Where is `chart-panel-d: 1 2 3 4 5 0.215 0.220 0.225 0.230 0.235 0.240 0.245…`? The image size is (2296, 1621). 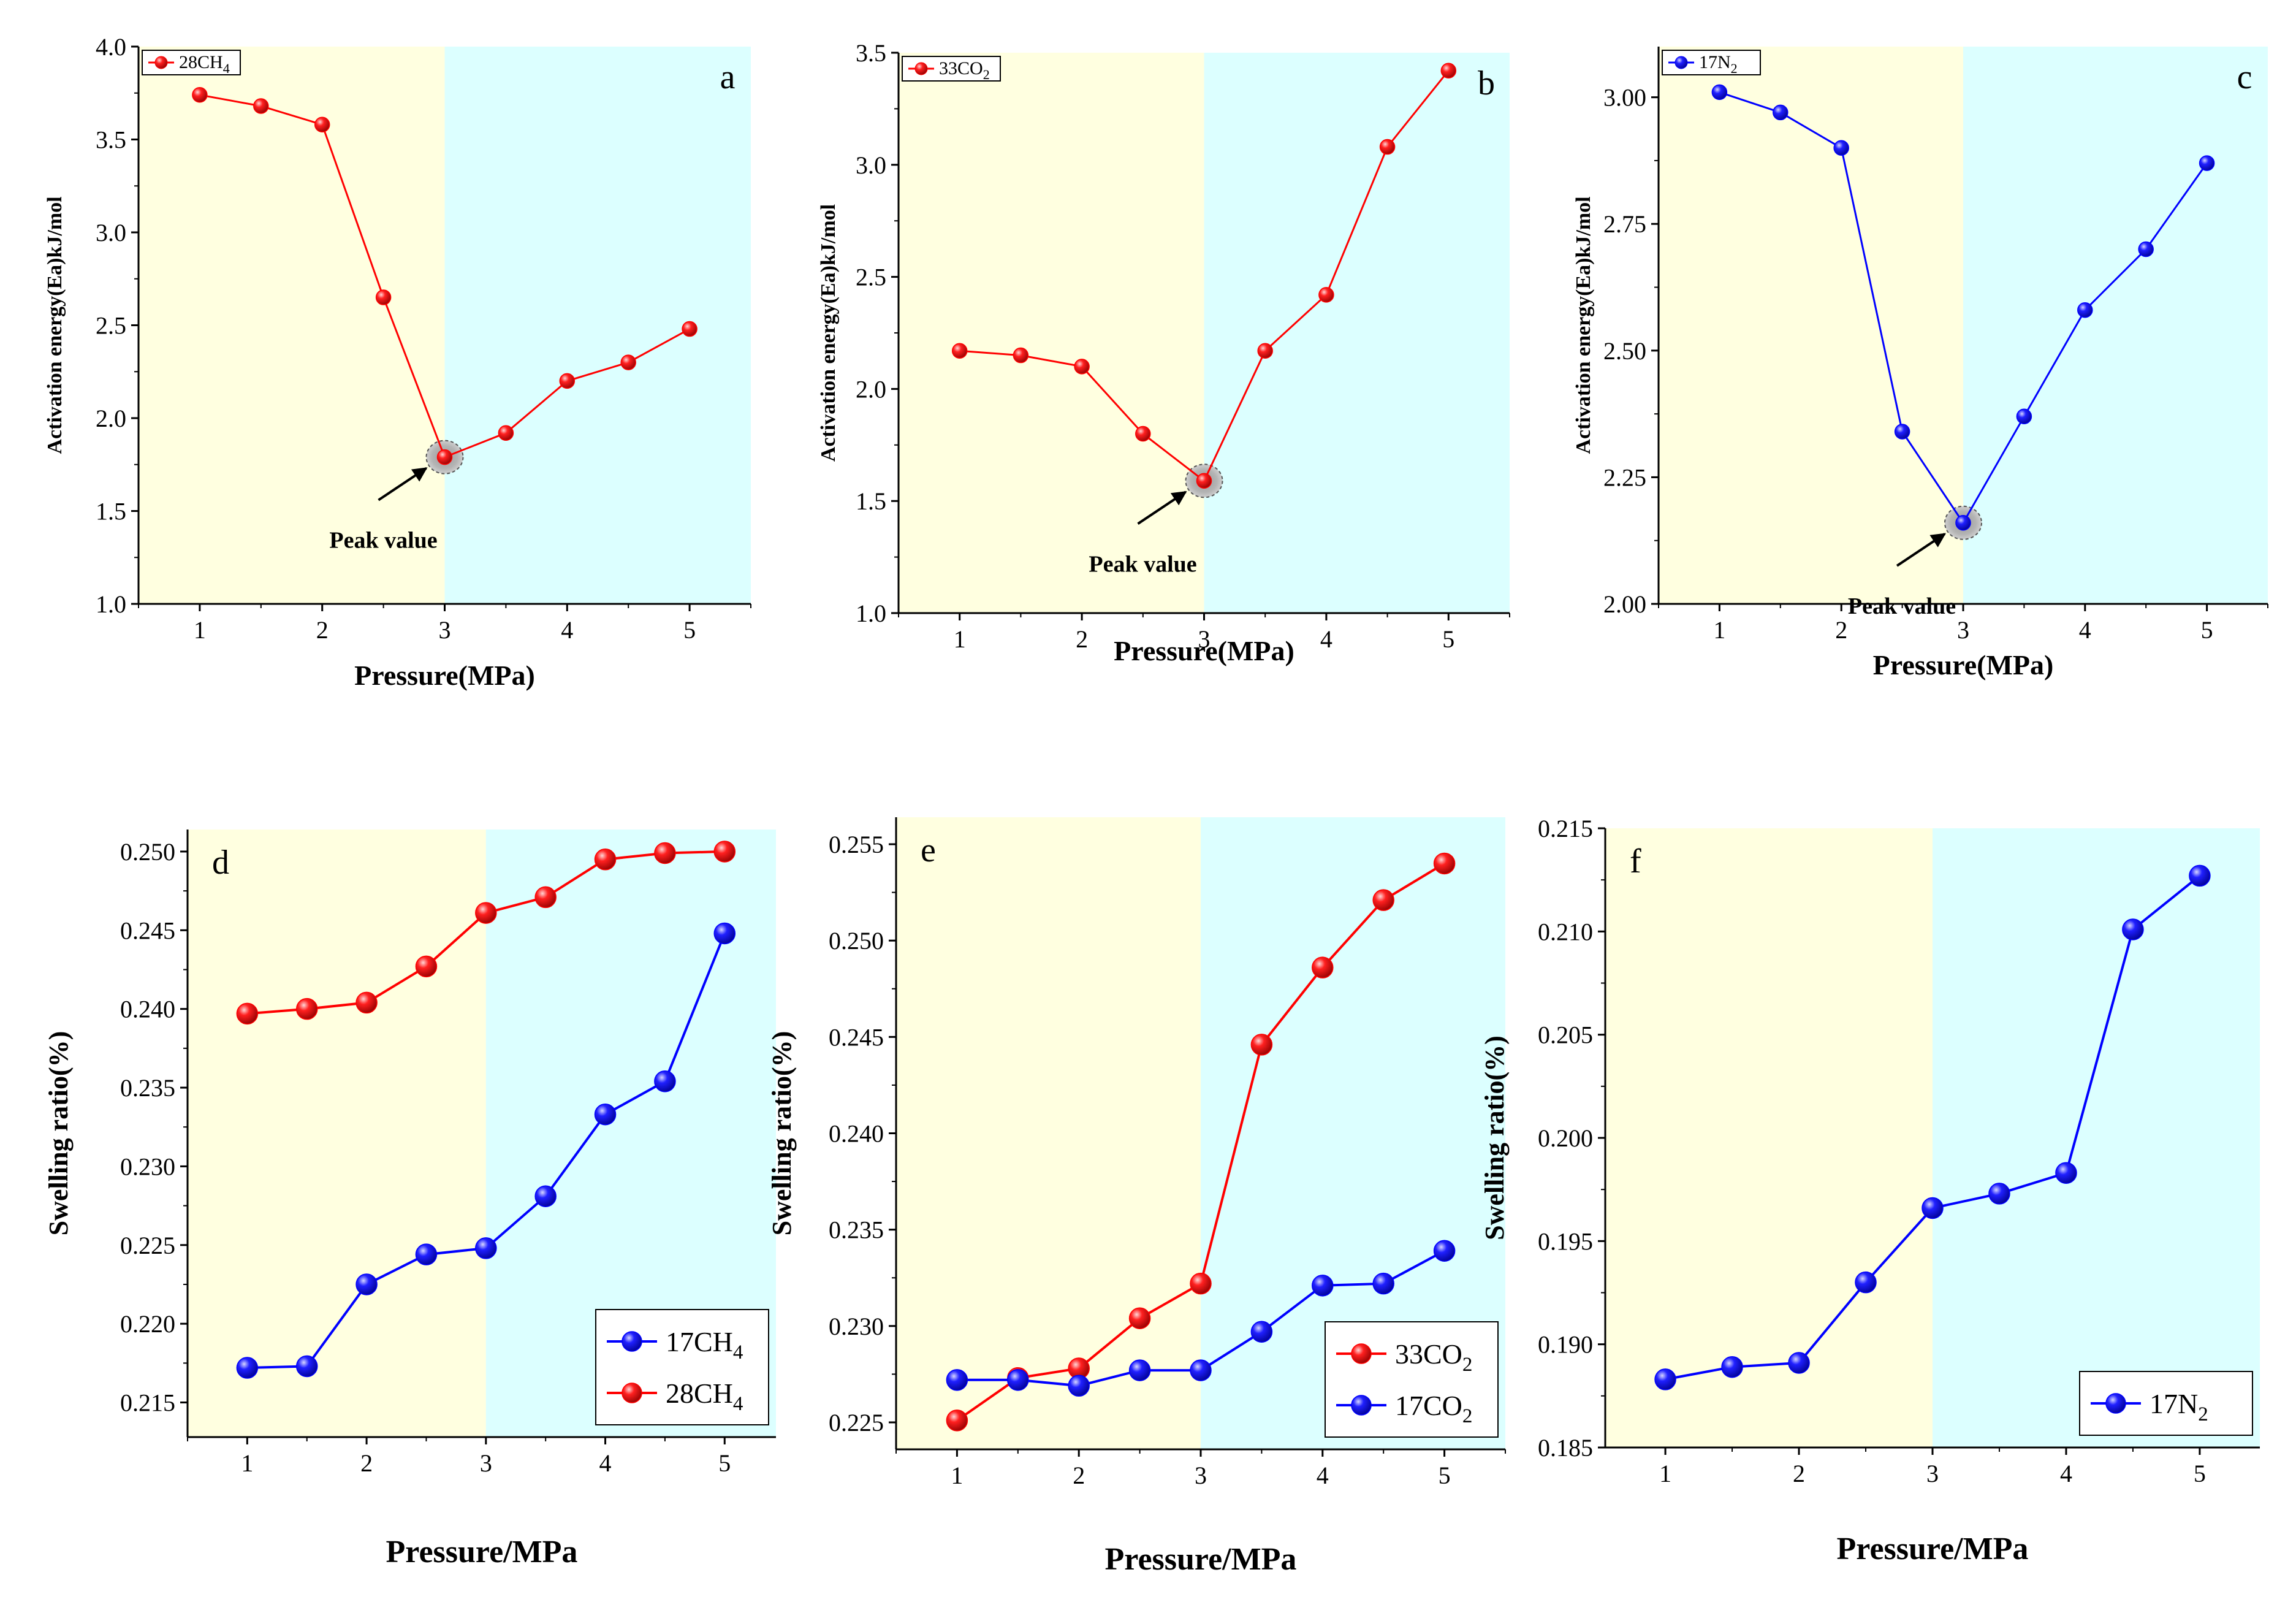 chart-panel-d: 1 2 3 4 5 0.215 0.220 0.225 0.230 0.235 0.240 0.245… is located at coordinates (410, 1200).